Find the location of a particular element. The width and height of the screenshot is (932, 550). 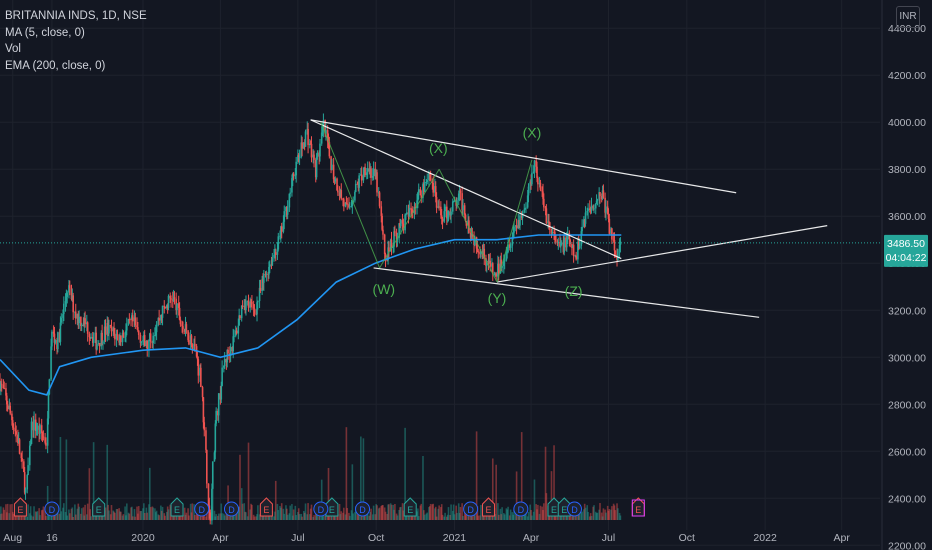

indicator-vol: Vol is located at coordinates (13, 49).